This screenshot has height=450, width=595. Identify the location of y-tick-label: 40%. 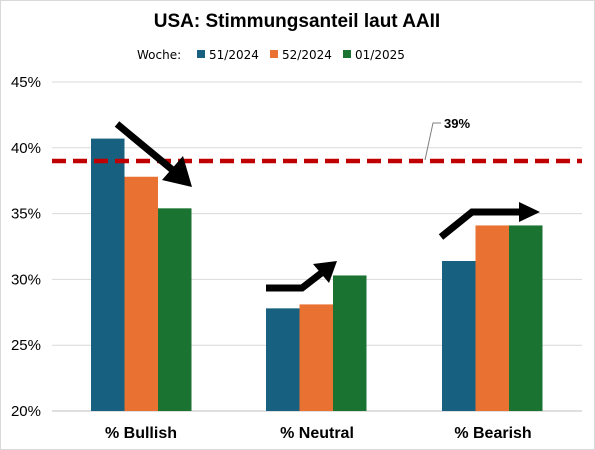
(26, 148).